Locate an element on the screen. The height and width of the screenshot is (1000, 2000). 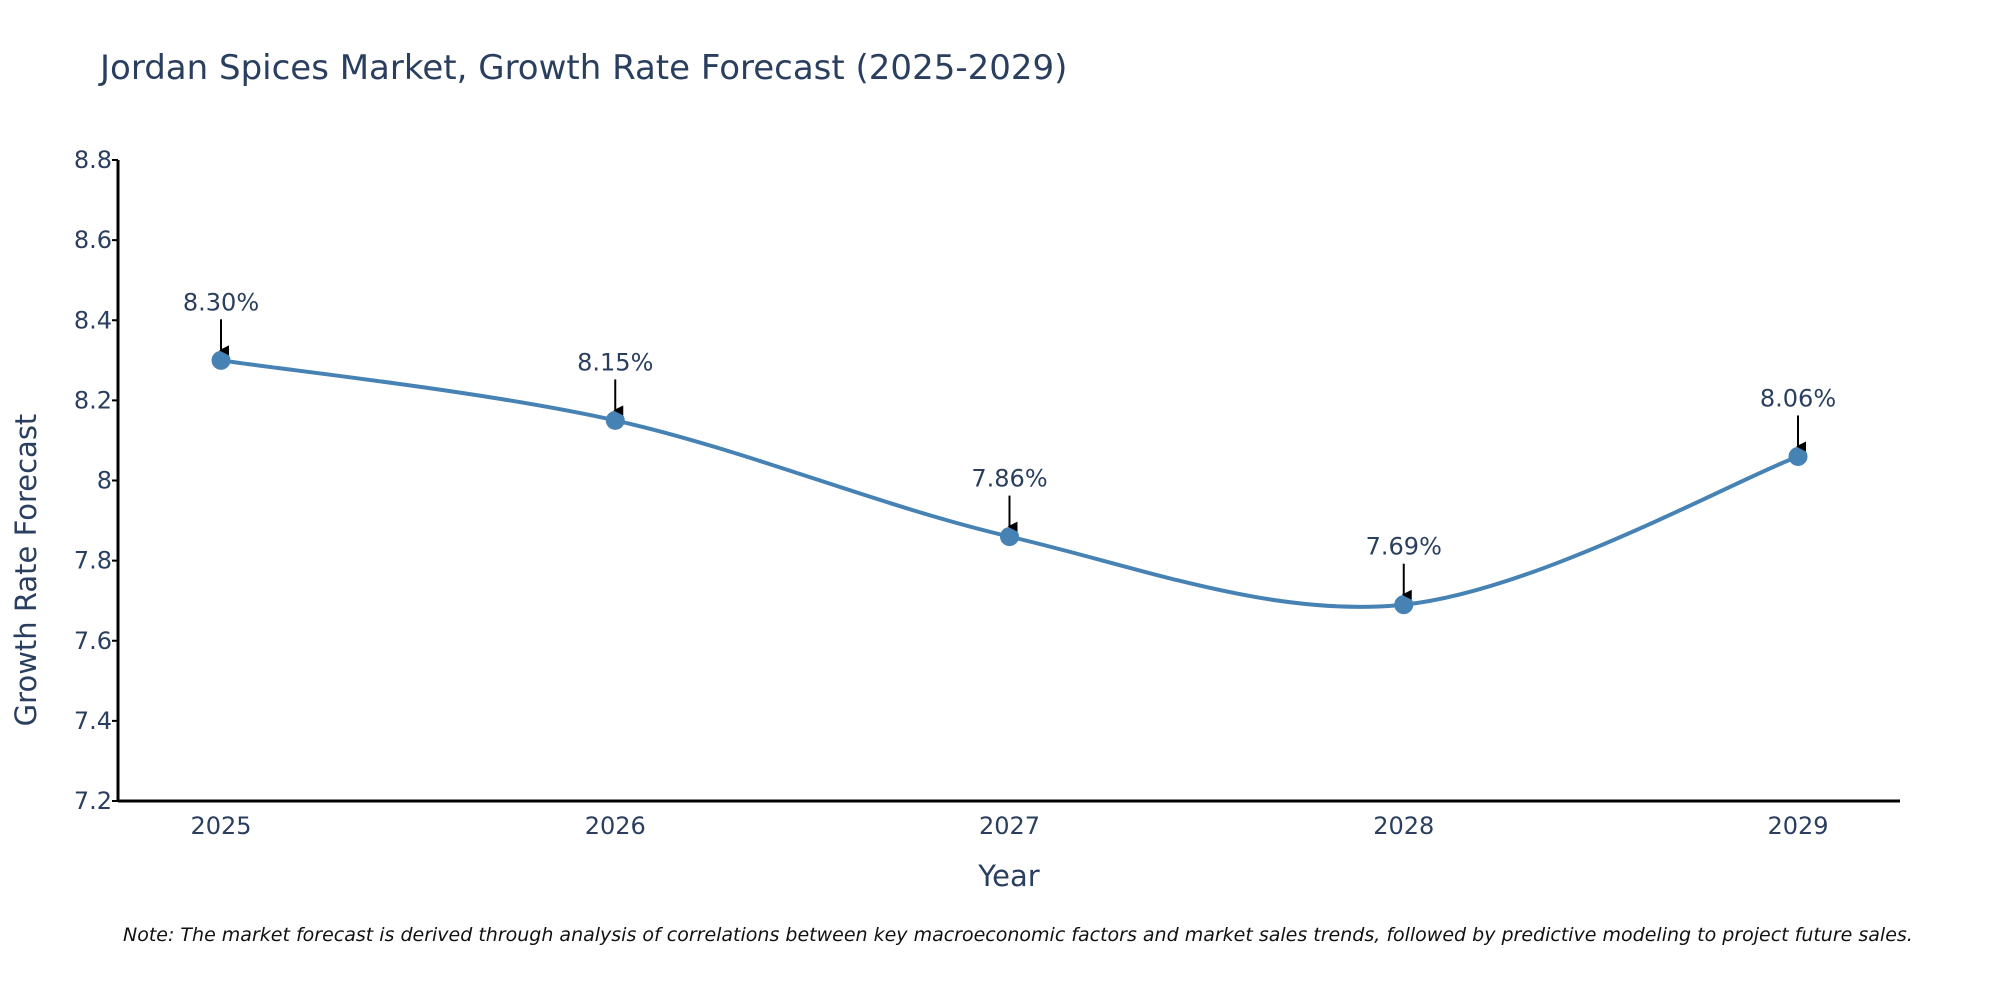
data-label: 8.06% is located at coordinates (1798, 398).